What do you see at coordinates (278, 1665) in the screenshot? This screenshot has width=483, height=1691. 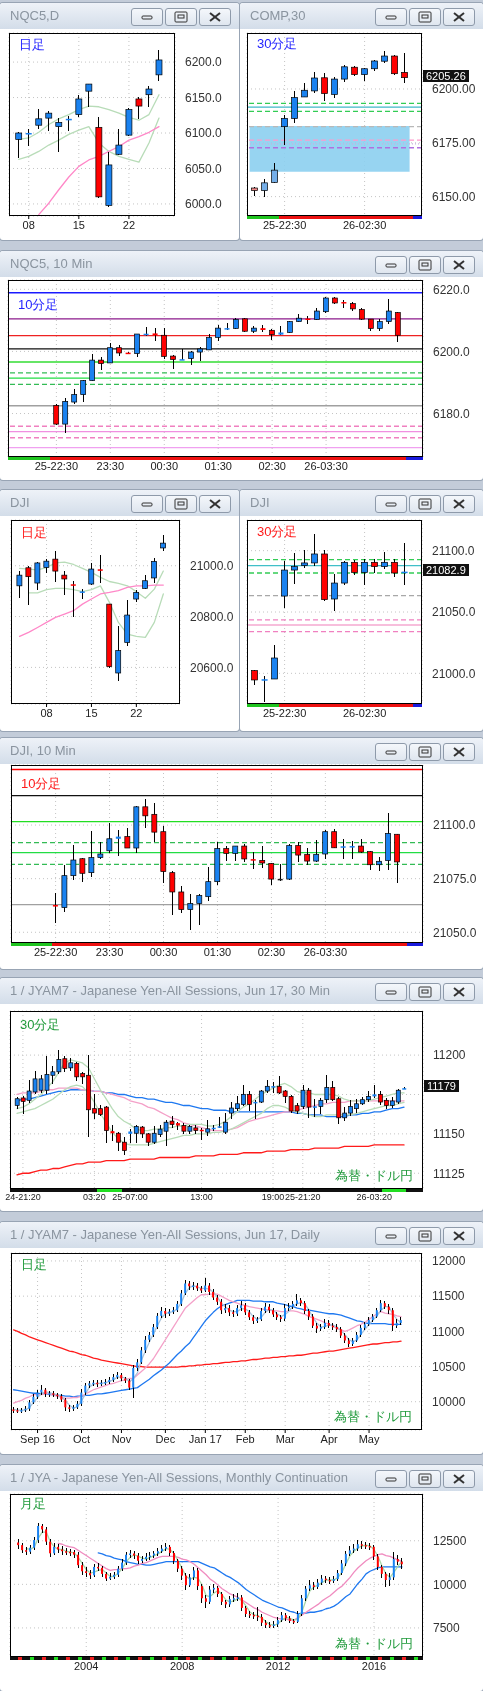 I see `x-tick-label: 2012` at bounding box center [278, 1665].